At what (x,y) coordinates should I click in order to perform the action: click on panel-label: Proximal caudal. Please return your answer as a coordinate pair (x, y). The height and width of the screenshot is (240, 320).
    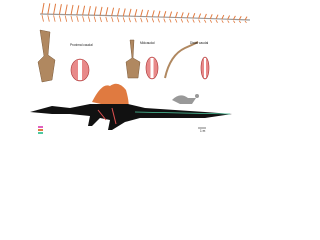
    Looking at the image, I should click on (81, 45).